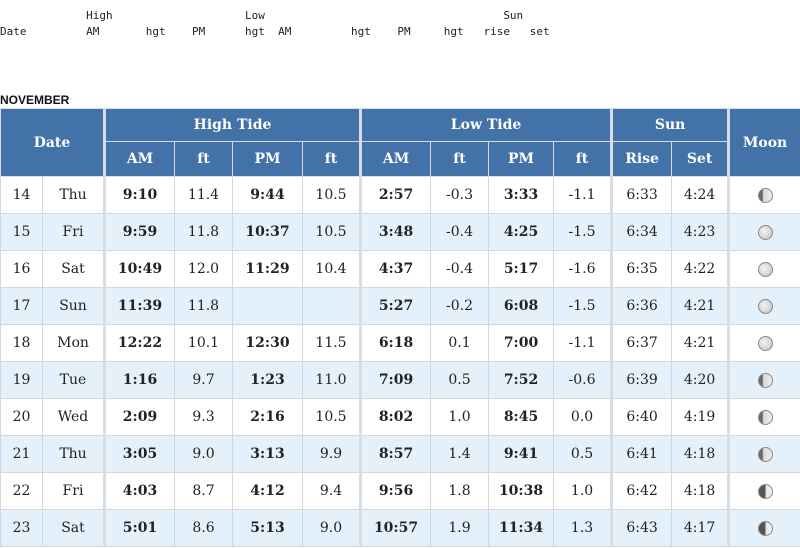  I want to click on high-am-time-cell: 3:05, so click(139, 454).